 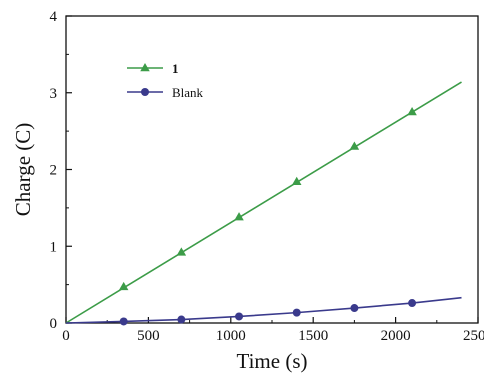 I want to click on legend-label: Blank, so click(x=188, y=92).